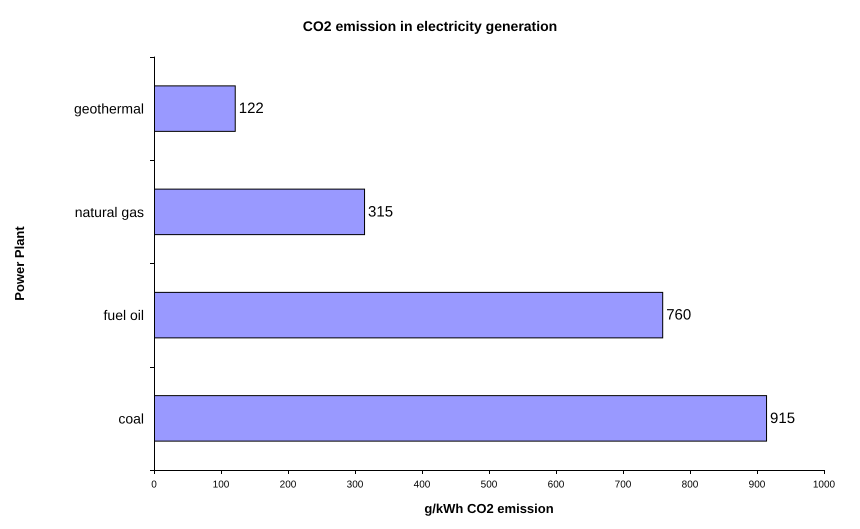 This screenshot has width=860, height=529. Describe the element at coordinates (430, 26) in the screenshot. I see `chart-title: CO2 emission in electricity generation` at that location.